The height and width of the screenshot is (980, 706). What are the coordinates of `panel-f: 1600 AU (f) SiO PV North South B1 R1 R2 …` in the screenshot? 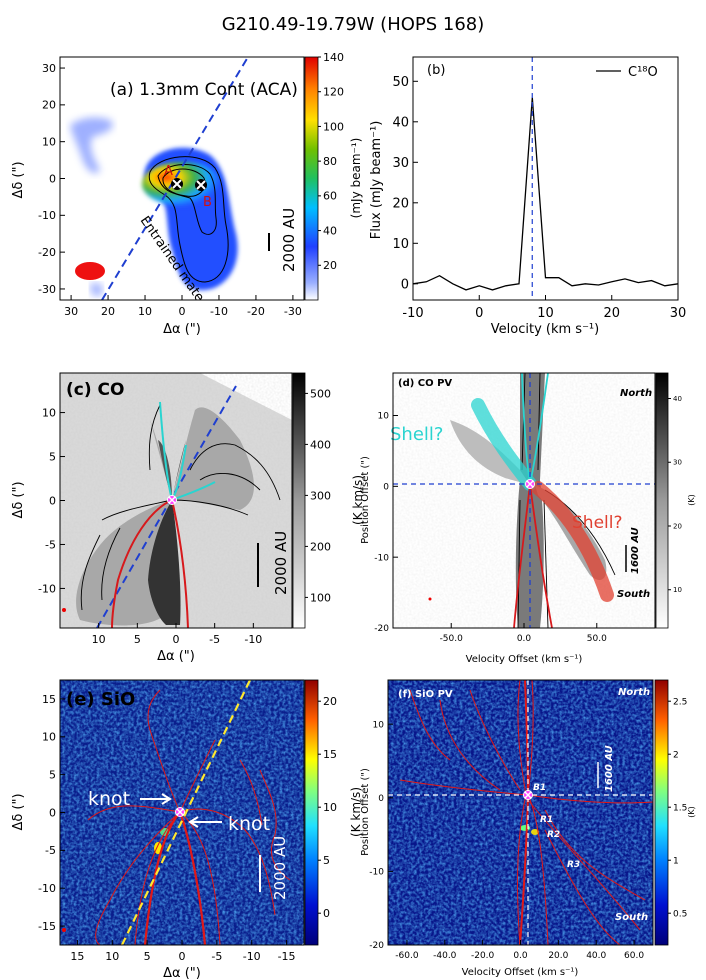 It's located at (528, 828).